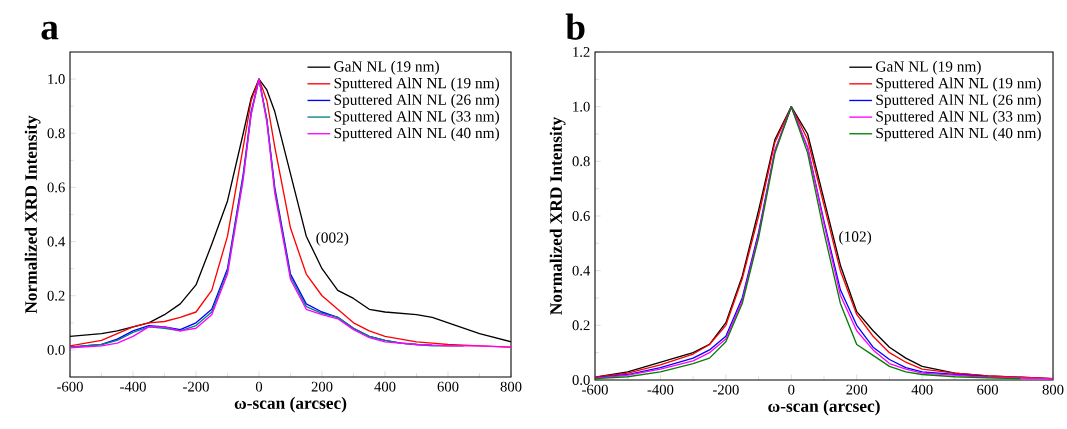 The image size is (1067, 429). I want to click on chart-title: b, so click(575, 26).